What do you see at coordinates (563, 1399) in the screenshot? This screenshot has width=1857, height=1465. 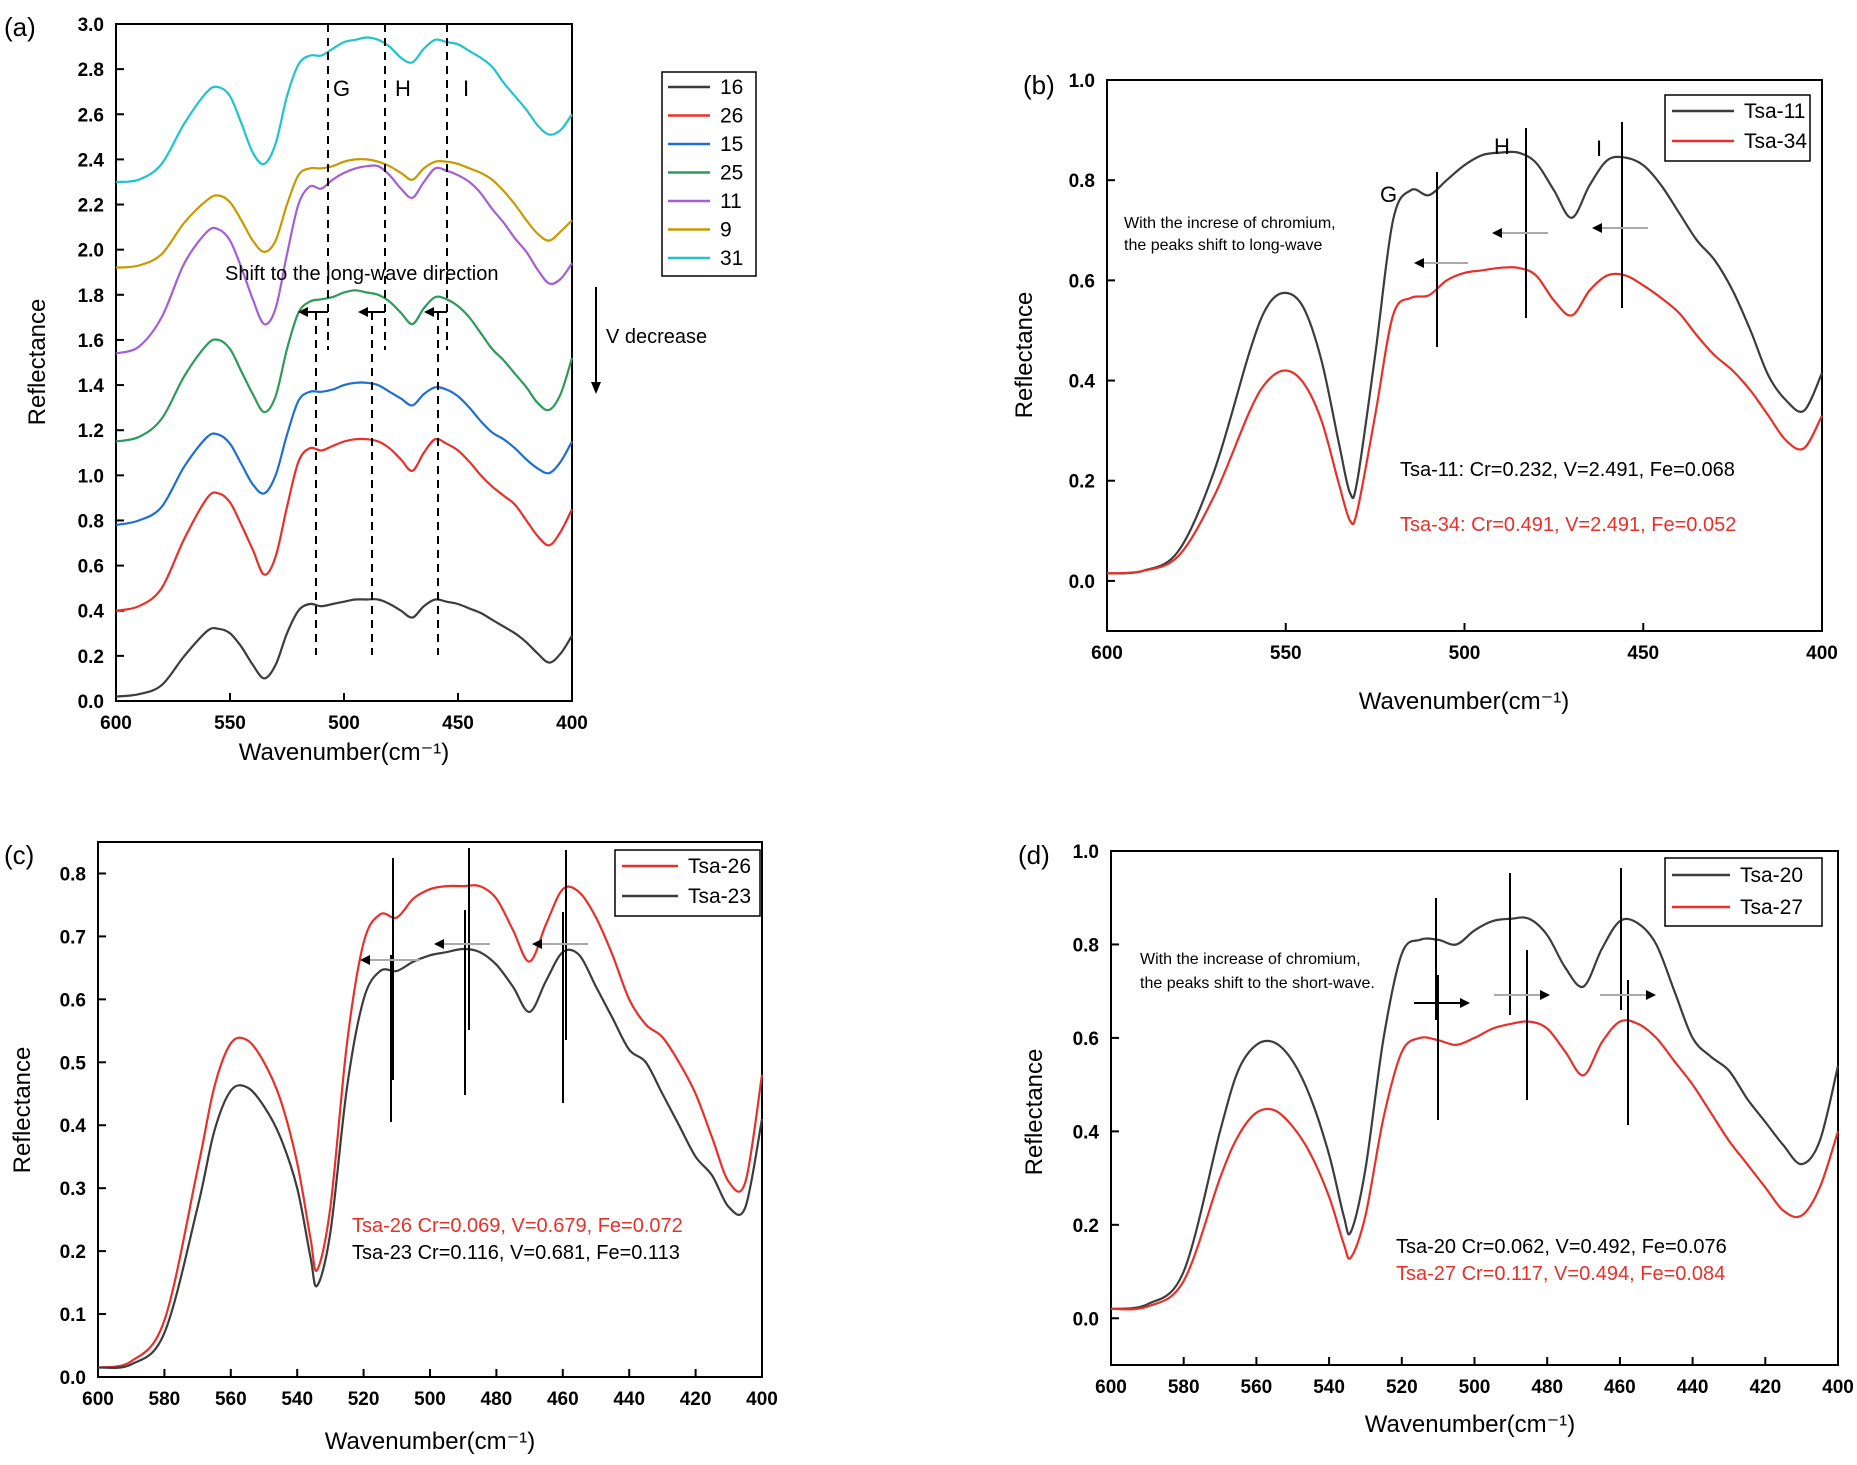 I see `x-tick-label: 460` at bounding box center [563, 1399].